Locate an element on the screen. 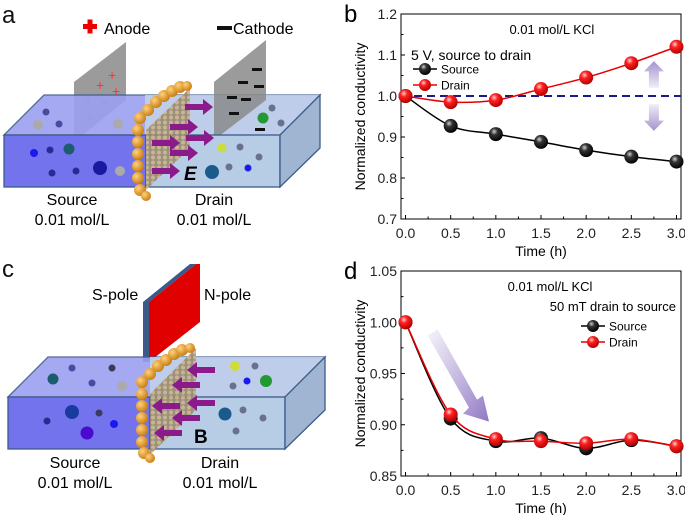  y-tick-label: 1.00 is located at coordinates (383, 322).